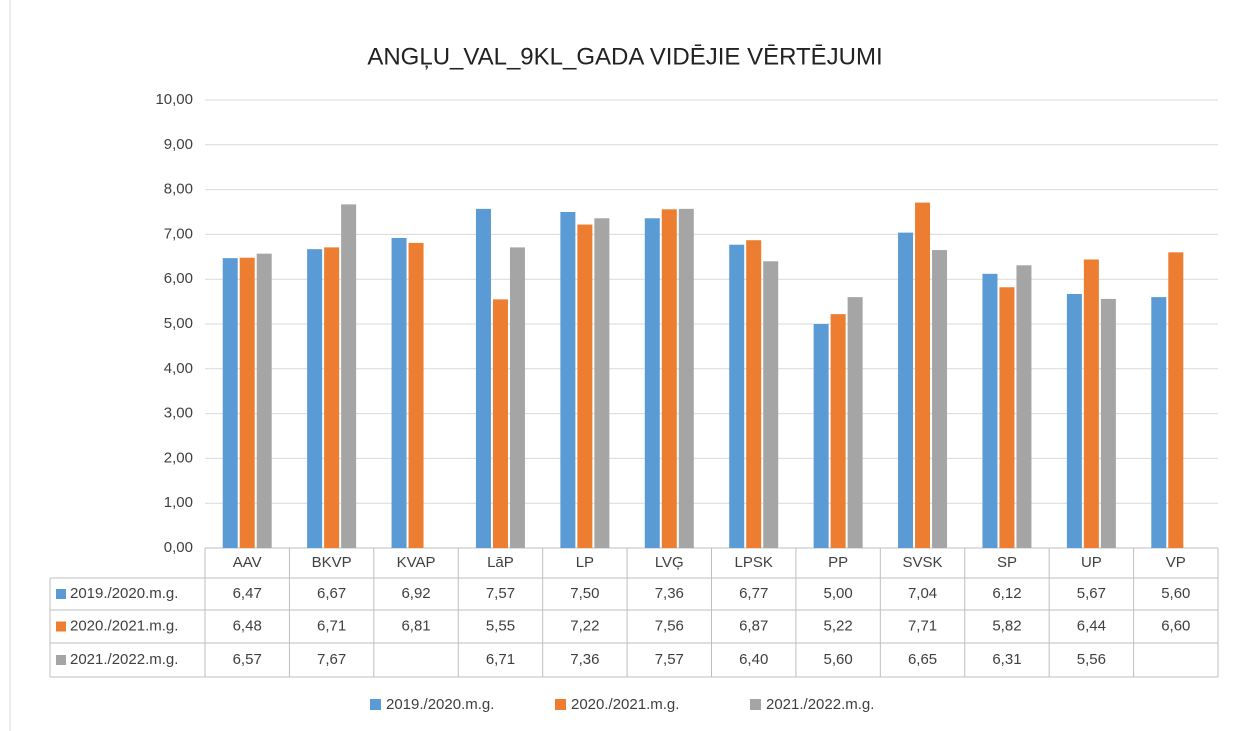  Describe the element at coordinates (178, 233) in the screenshot. I see `y-tick-label: 7,00` at that location.